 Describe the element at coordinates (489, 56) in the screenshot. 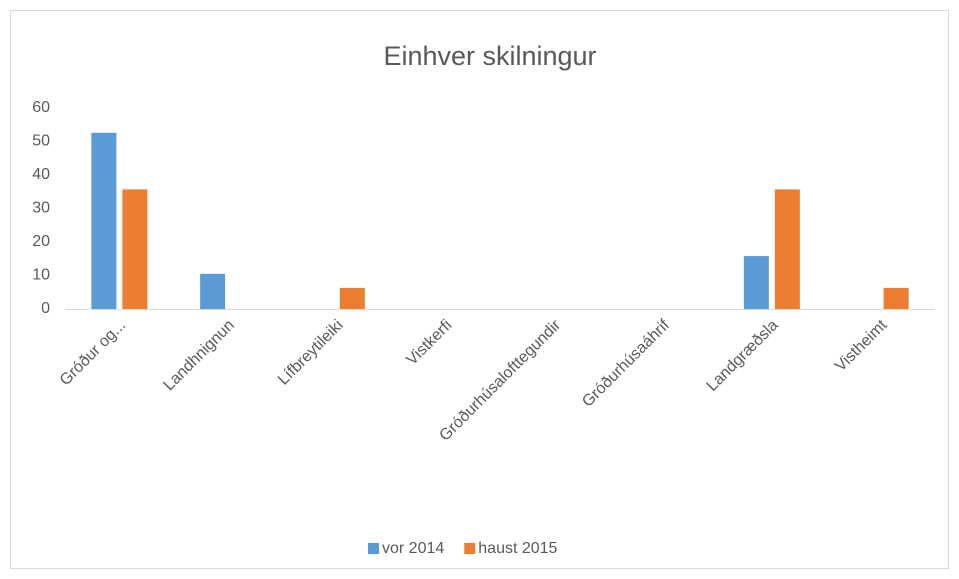

I see `chart-title: Einhver skilningur` at that location.